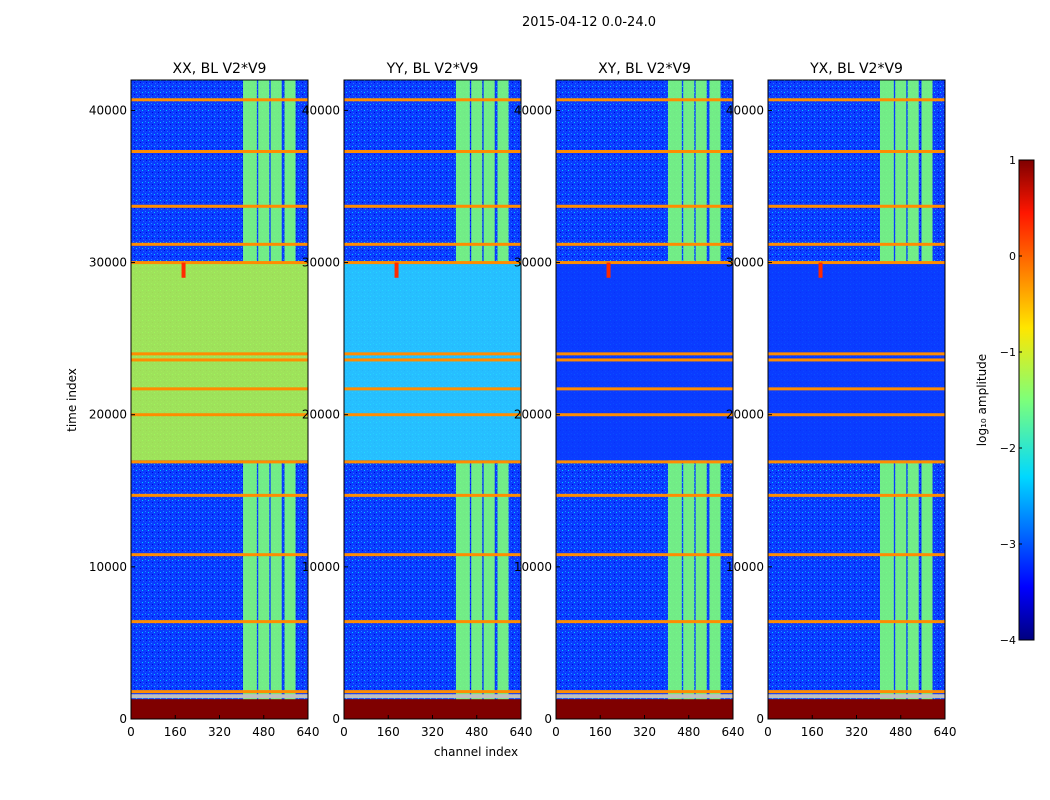 The image size is (1050, 800). I want to click on colorbar-tick-label: −2, so click(1008, 448).